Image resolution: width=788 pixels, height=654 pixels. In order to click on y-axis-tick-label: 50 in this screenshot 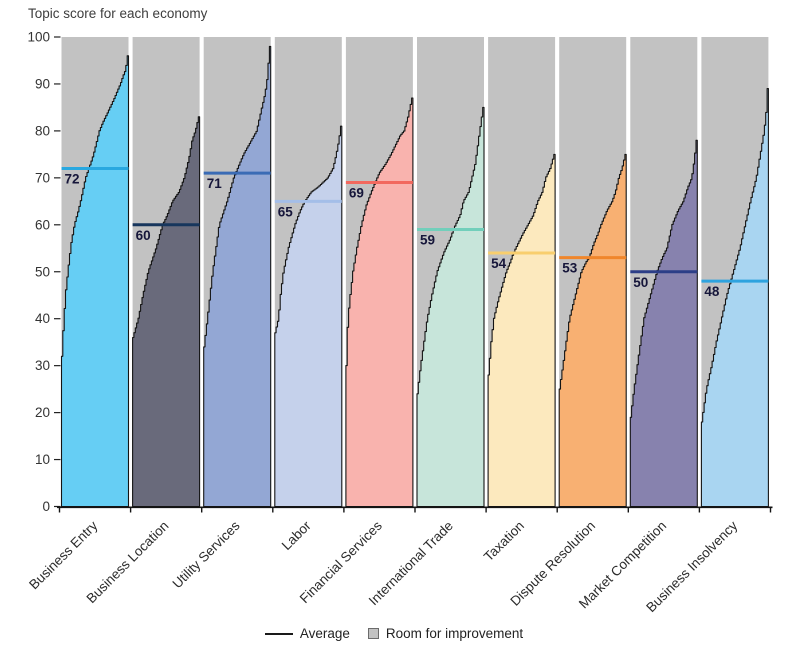, I will do `click(42, 271)`.